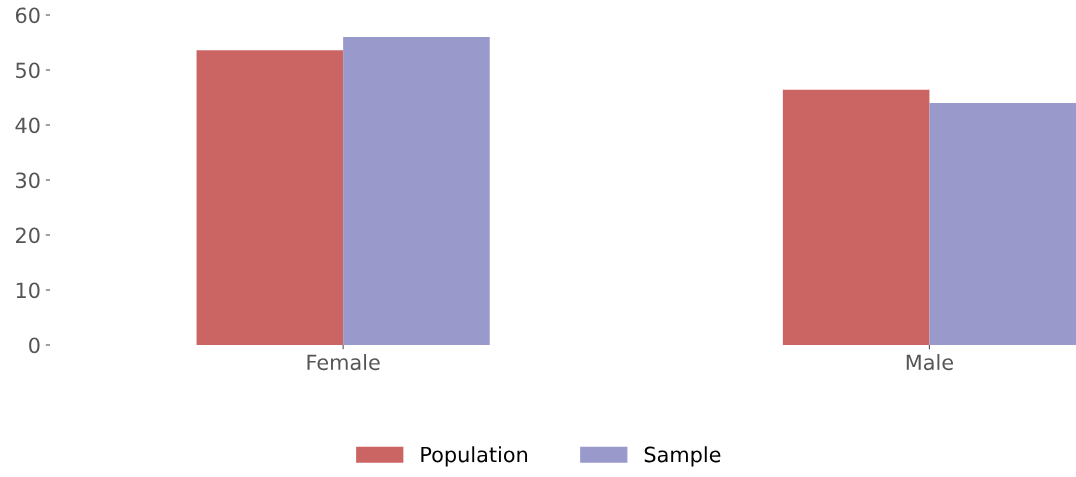 The height and width of the screenshot is (477, 1076). What do you see at coordinates (27, 15) in the screenshot?
I see `y-tick-label: 60` at bounding box center [27, 15].